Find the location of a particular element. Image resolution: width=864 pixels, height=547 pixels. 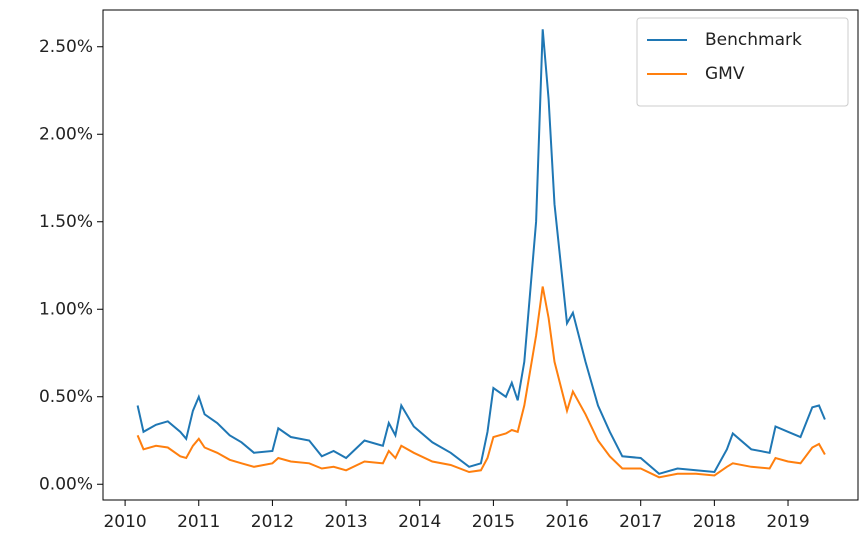

x-tick-label: 2013 is located at coordinates (345, 522).